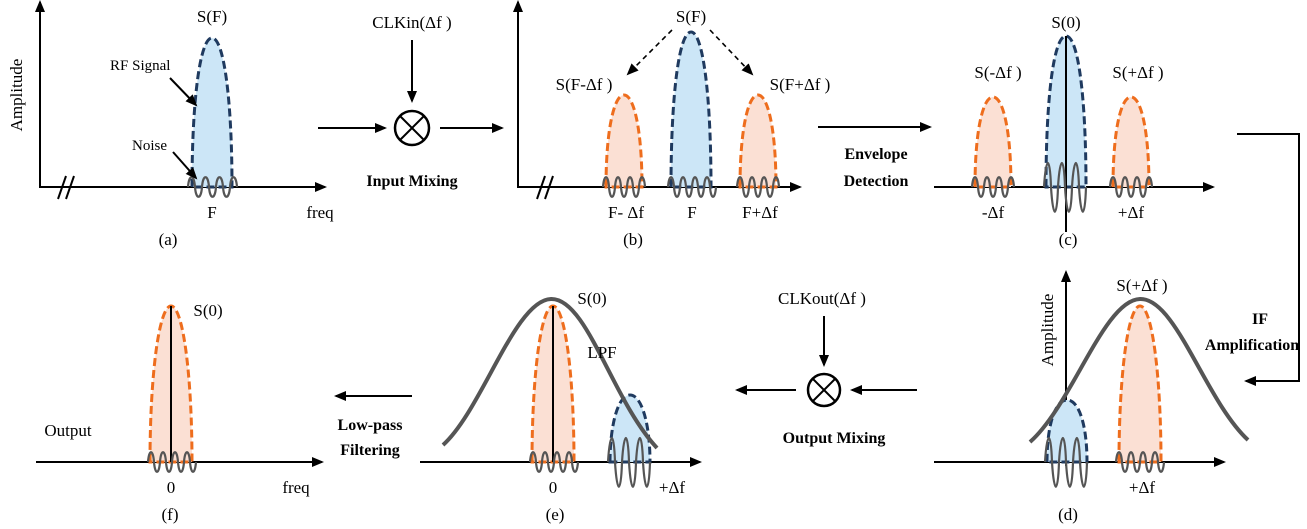 Image resolution: width=1307 pixels, height=529 pixels. I want to click on envelope-label-1: Envelope, so click(875, 154).